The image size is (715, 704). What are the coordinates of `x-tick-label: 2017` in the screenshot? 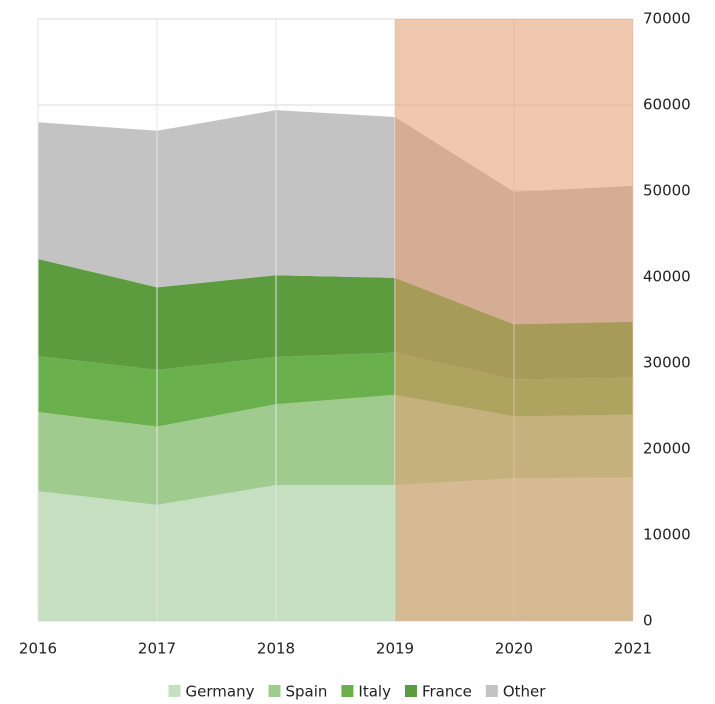 It's located at (157, 649).